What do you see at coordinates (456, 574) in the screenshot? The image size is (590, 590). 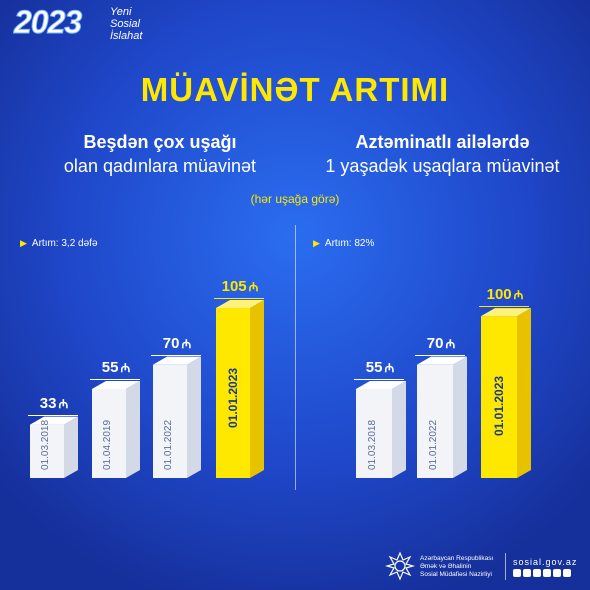 I see `ministry-name-line-3: Sosial Müdafiəsi Nazirliyi` at bounding box center [456, 574].